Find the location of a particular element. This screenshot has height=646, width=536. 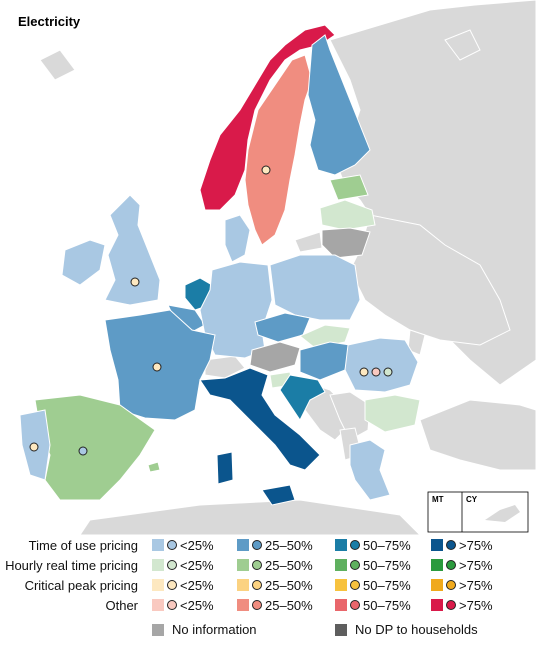

region-latvia is located at coordinates (347, 215).